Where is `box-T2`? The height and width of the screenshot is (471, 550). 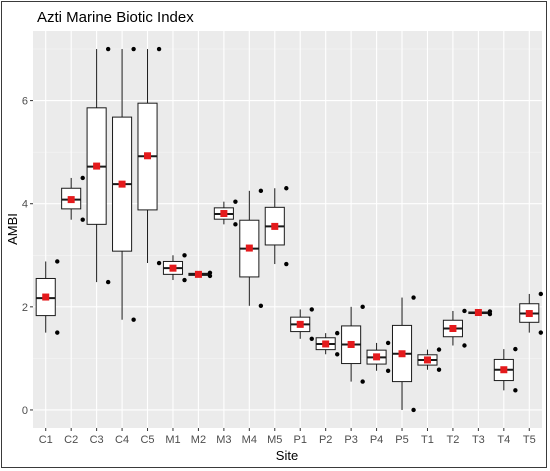
box-T2 is located at coordinates (454, 328).